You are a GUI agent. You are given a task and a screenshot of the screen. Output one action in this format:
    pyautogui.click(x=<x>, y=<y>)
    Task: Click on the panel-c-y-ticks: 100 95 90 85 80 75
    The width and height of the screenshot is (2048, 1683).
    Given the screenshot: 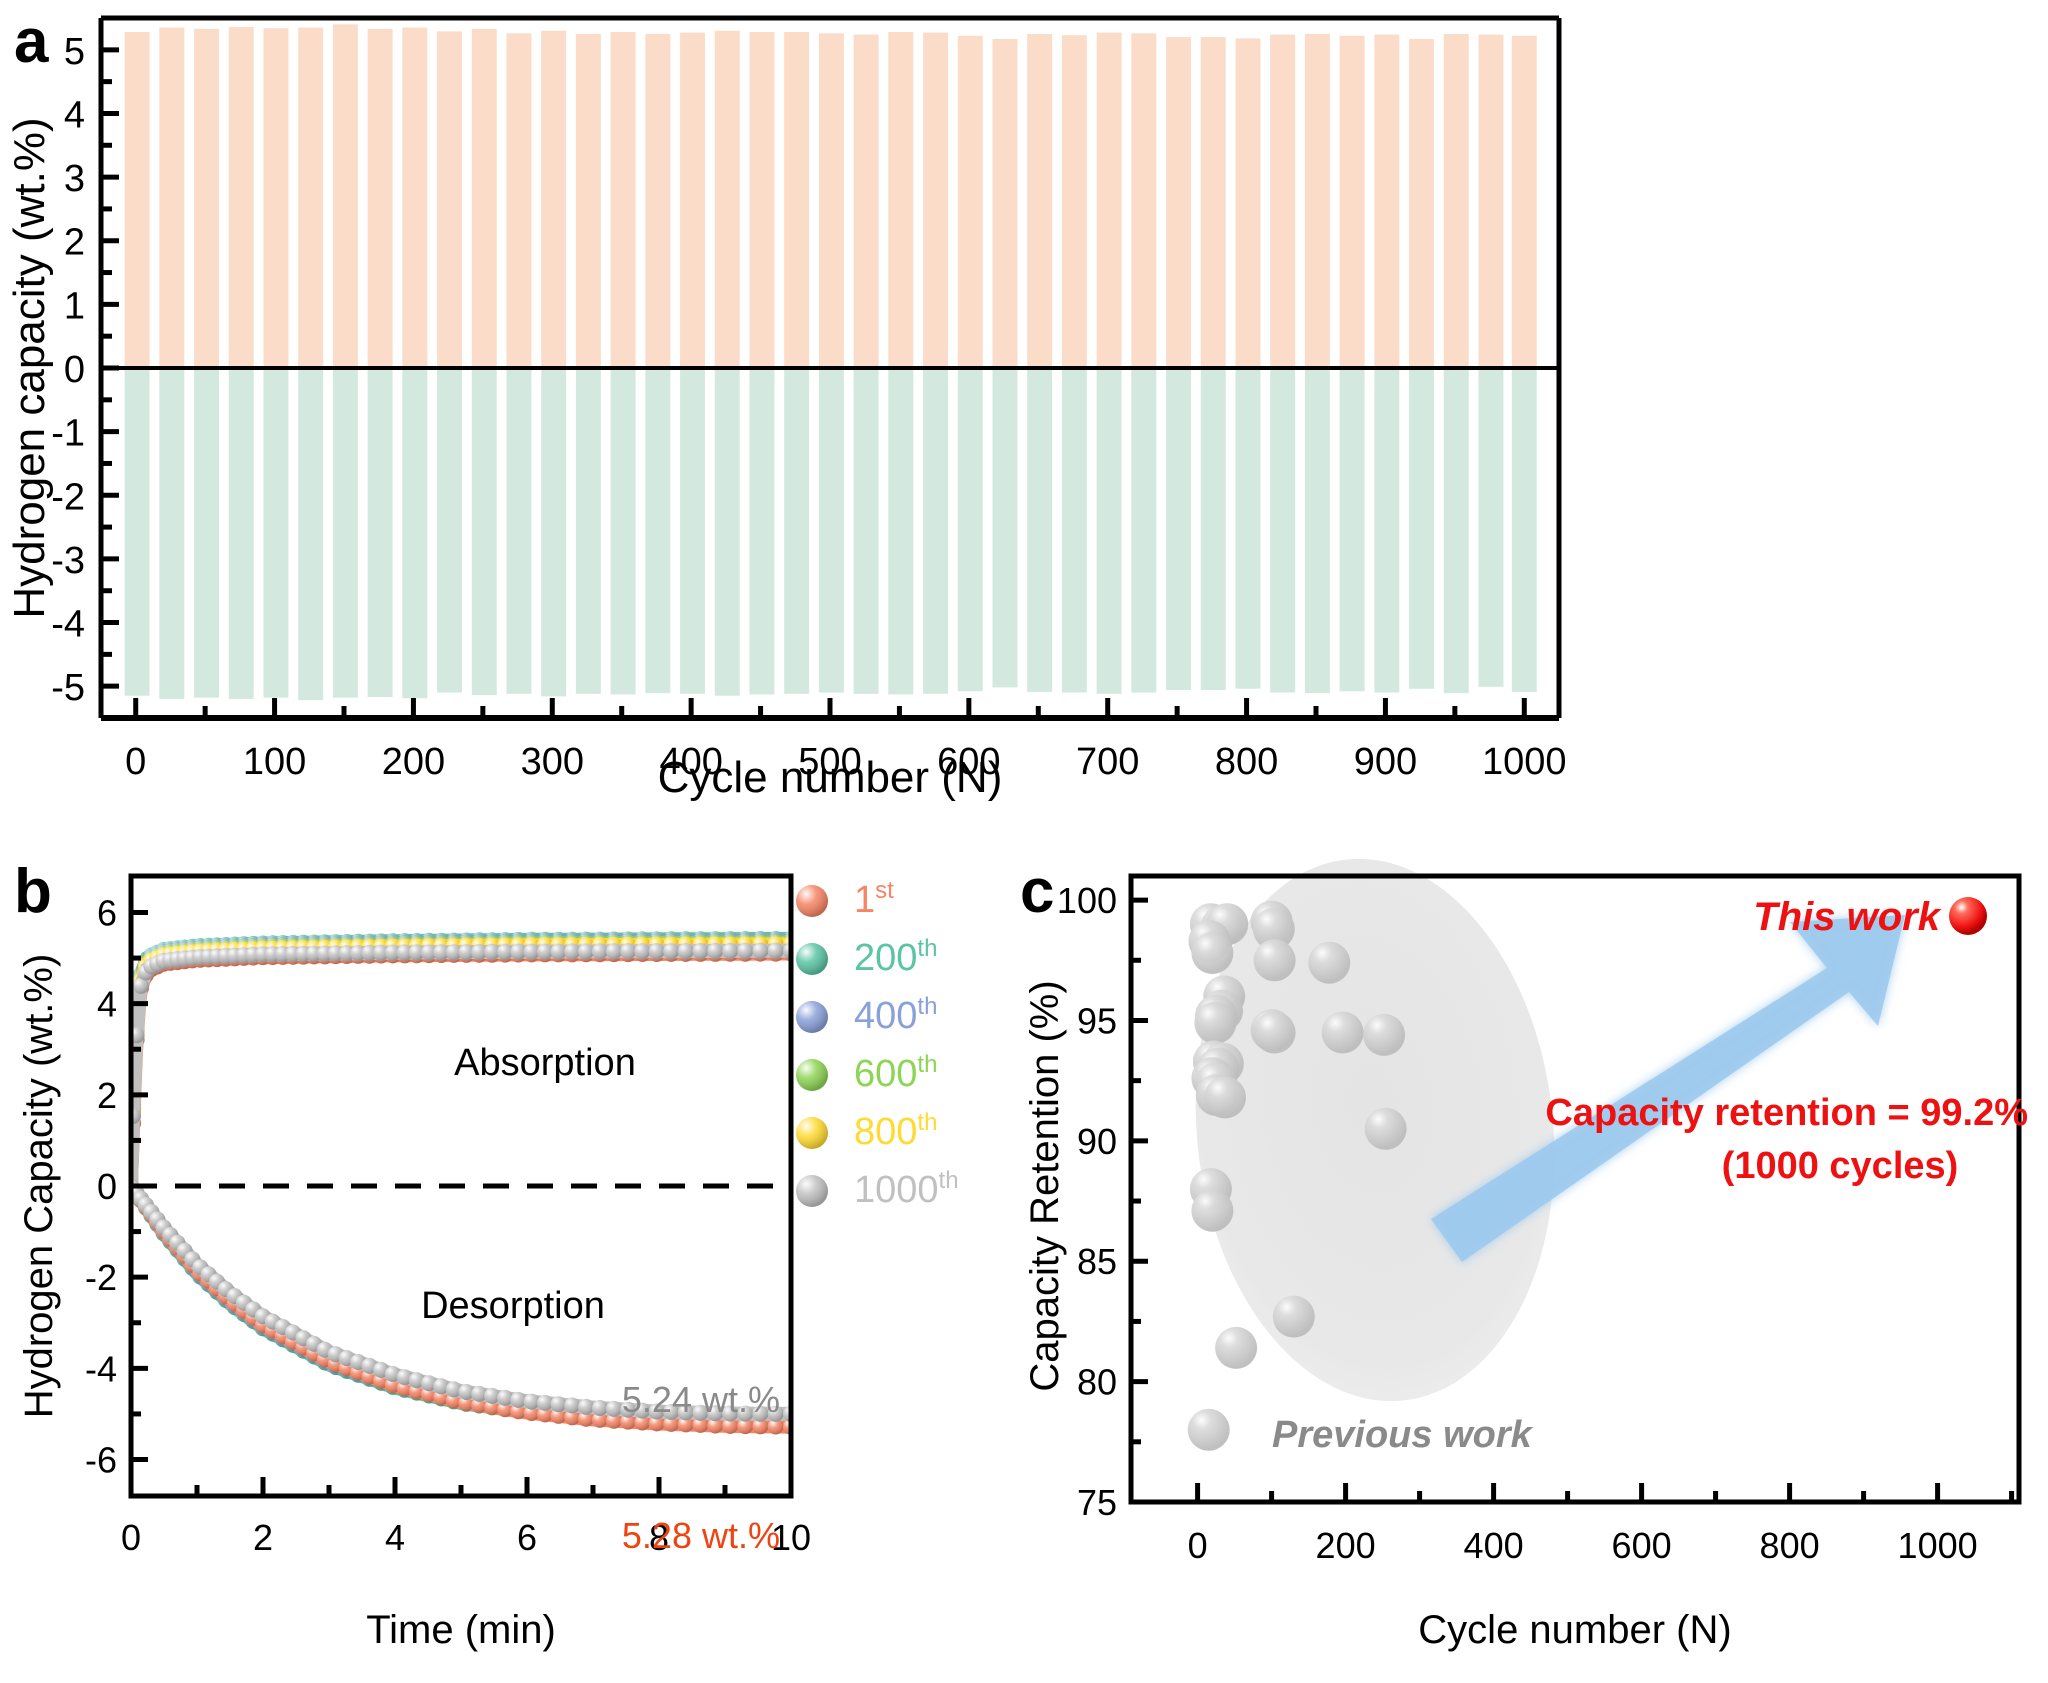 What is the action you would take?
    pyautogui.click(x=1102, y=1201)
    